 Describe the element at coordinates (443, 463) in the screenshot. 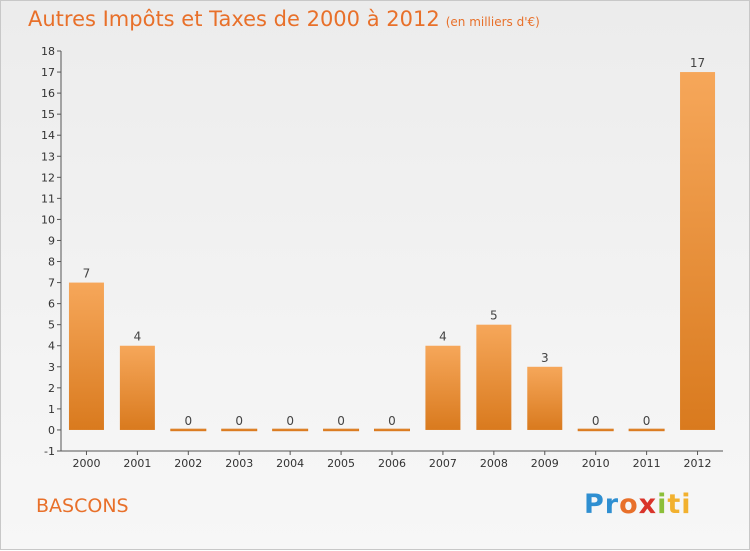

I see `x-tick-label: 2007` at that location.